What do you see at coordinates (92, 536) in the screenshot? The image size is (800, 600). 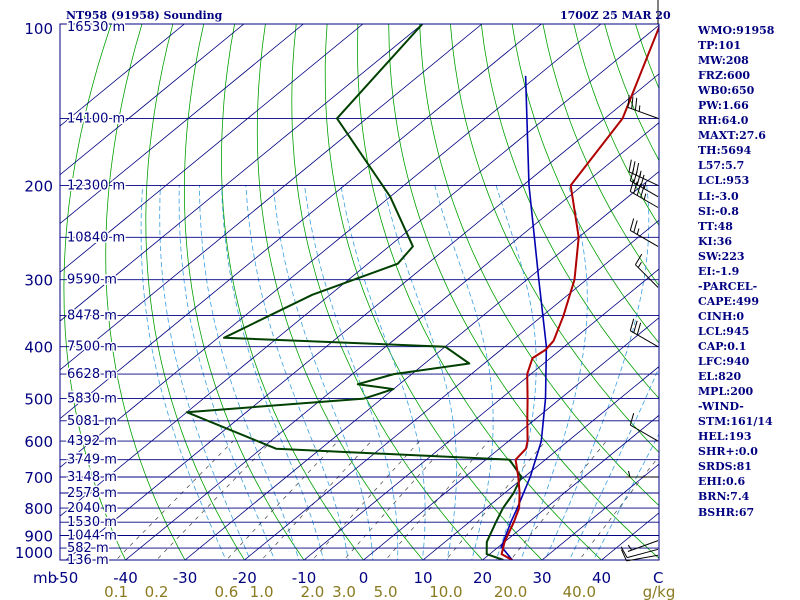 I see `height-label: 1044 m` at bounding box center [92, 536].